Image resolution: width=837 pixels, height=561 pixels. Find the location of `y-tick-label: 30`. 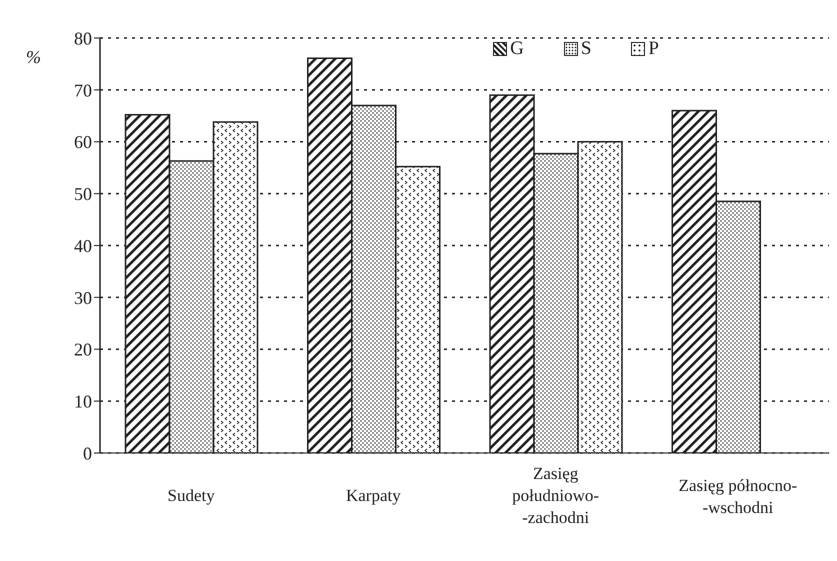

y-tick-label: 30 is located at coordinates (83, 298).